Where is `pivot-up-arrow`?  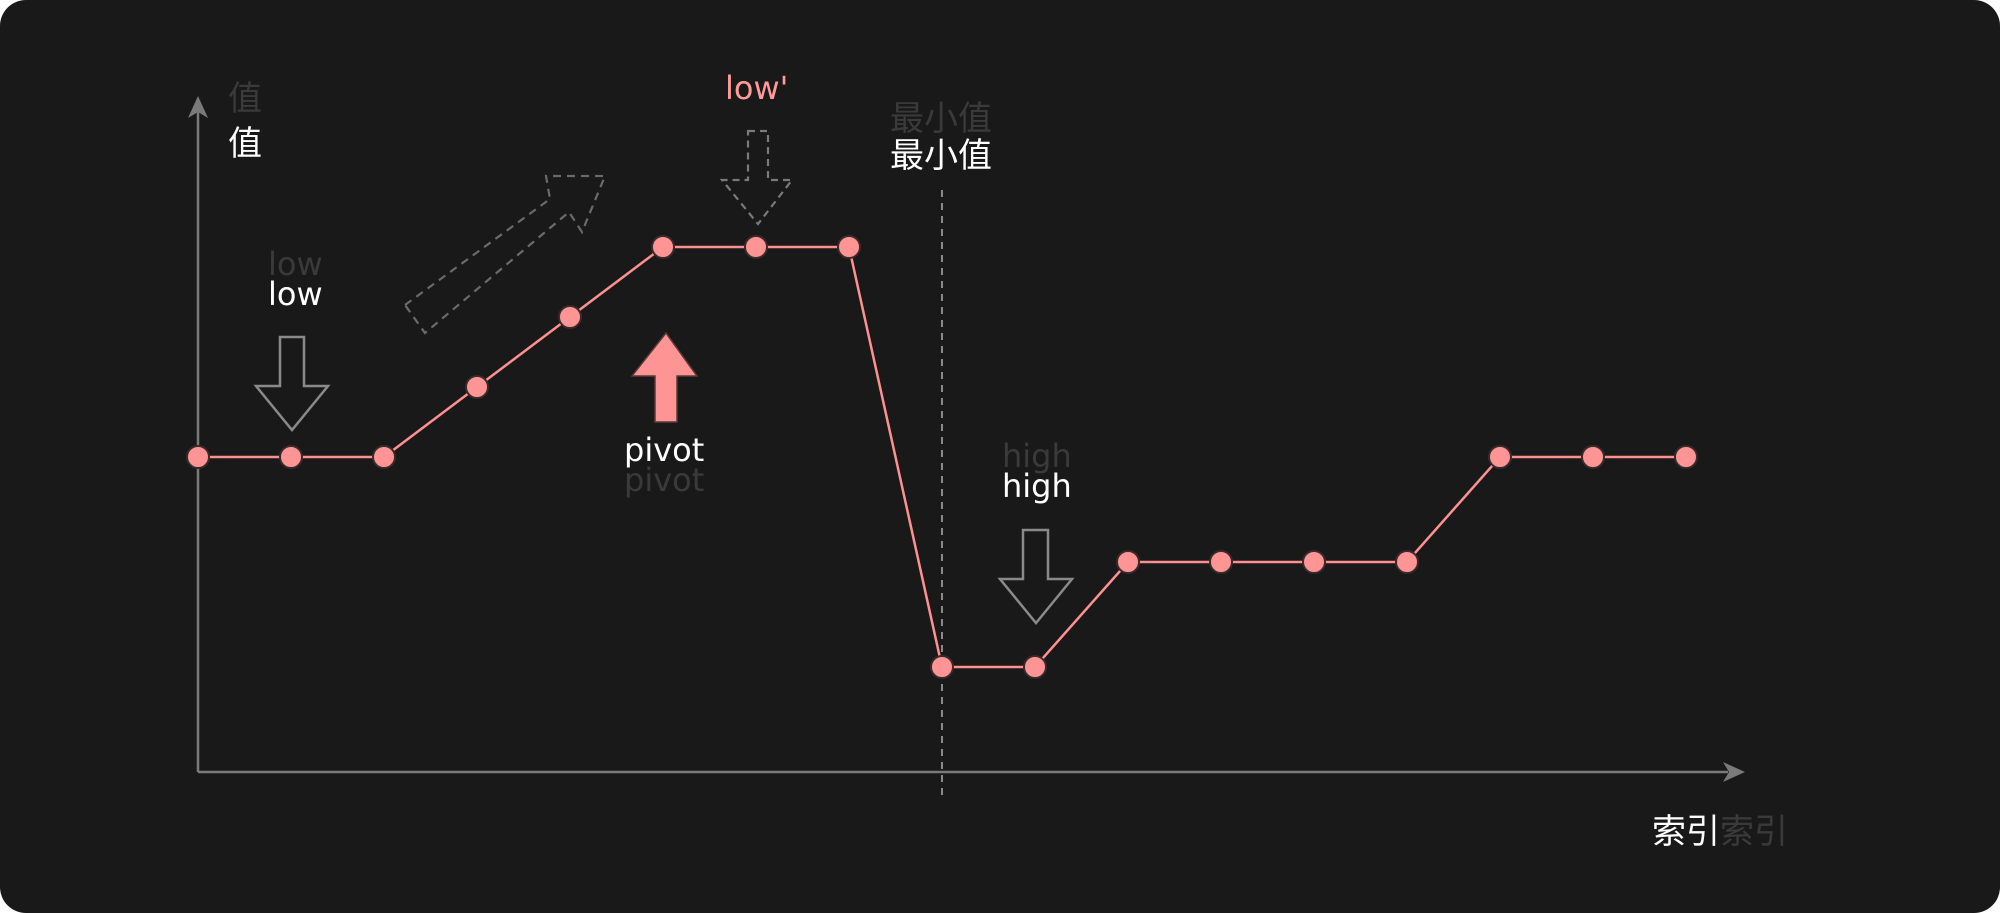 pivot-up-arrow is located at coordinates (664, 377).